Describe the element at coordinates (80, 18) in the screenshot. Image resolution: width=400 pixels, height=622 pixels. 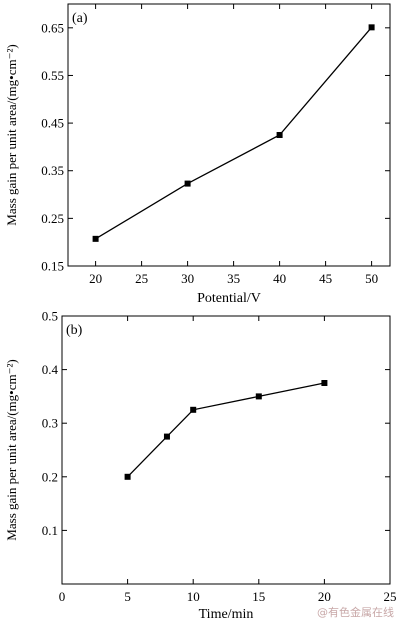
I see `panel-label: (a)` at that location.